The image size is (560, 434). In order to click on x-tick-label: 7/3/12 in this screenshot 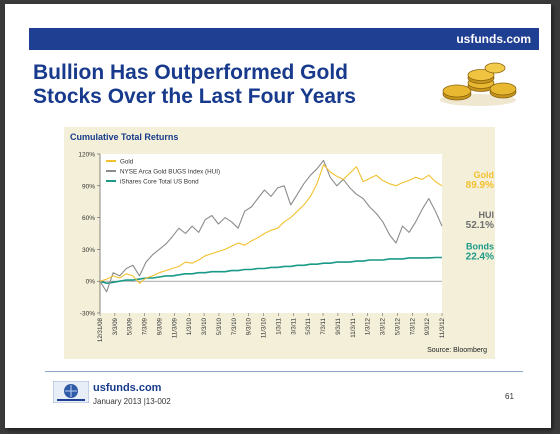, I will do `click(412, 326)`.